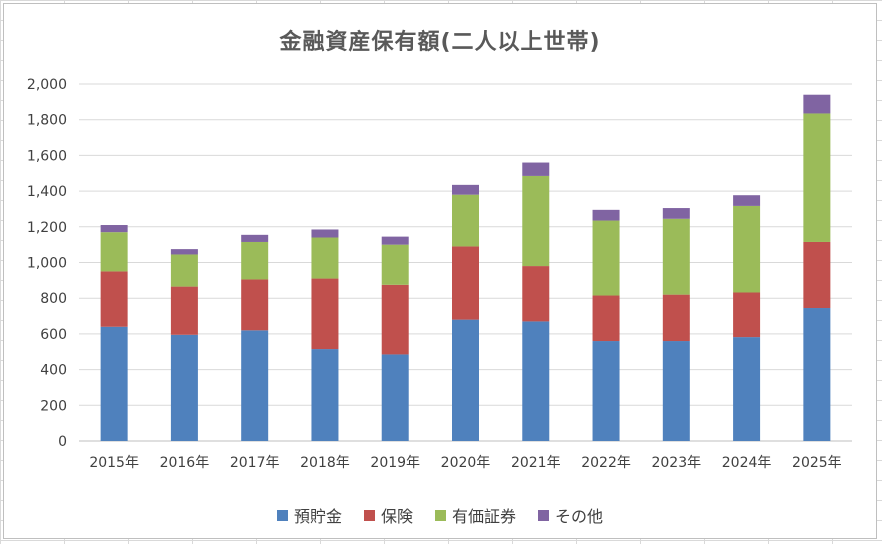 The image size is (882, 544). Describe the element at coordinates (47, 85) in the screenshot. I see `y-tick-label: 2,000` at that location.